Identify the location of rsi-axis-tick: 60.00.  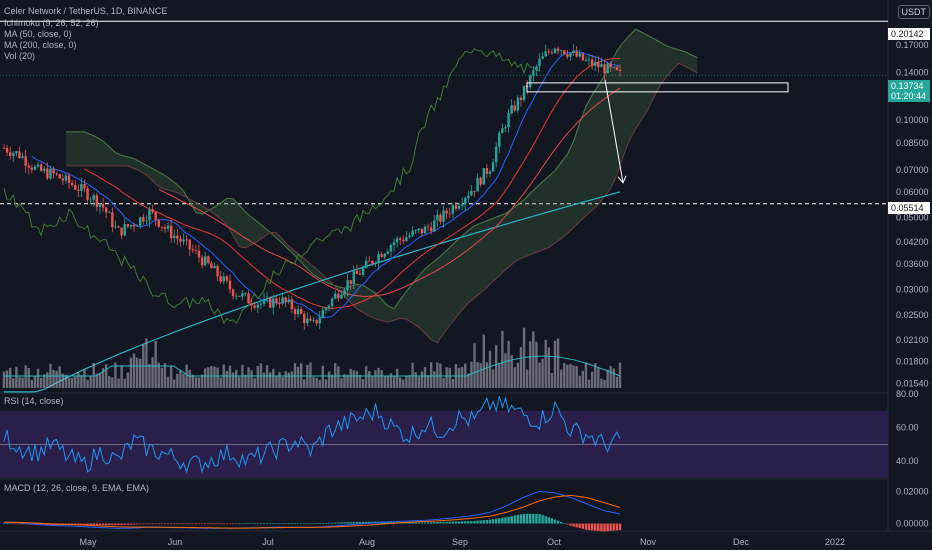
(907, 428).